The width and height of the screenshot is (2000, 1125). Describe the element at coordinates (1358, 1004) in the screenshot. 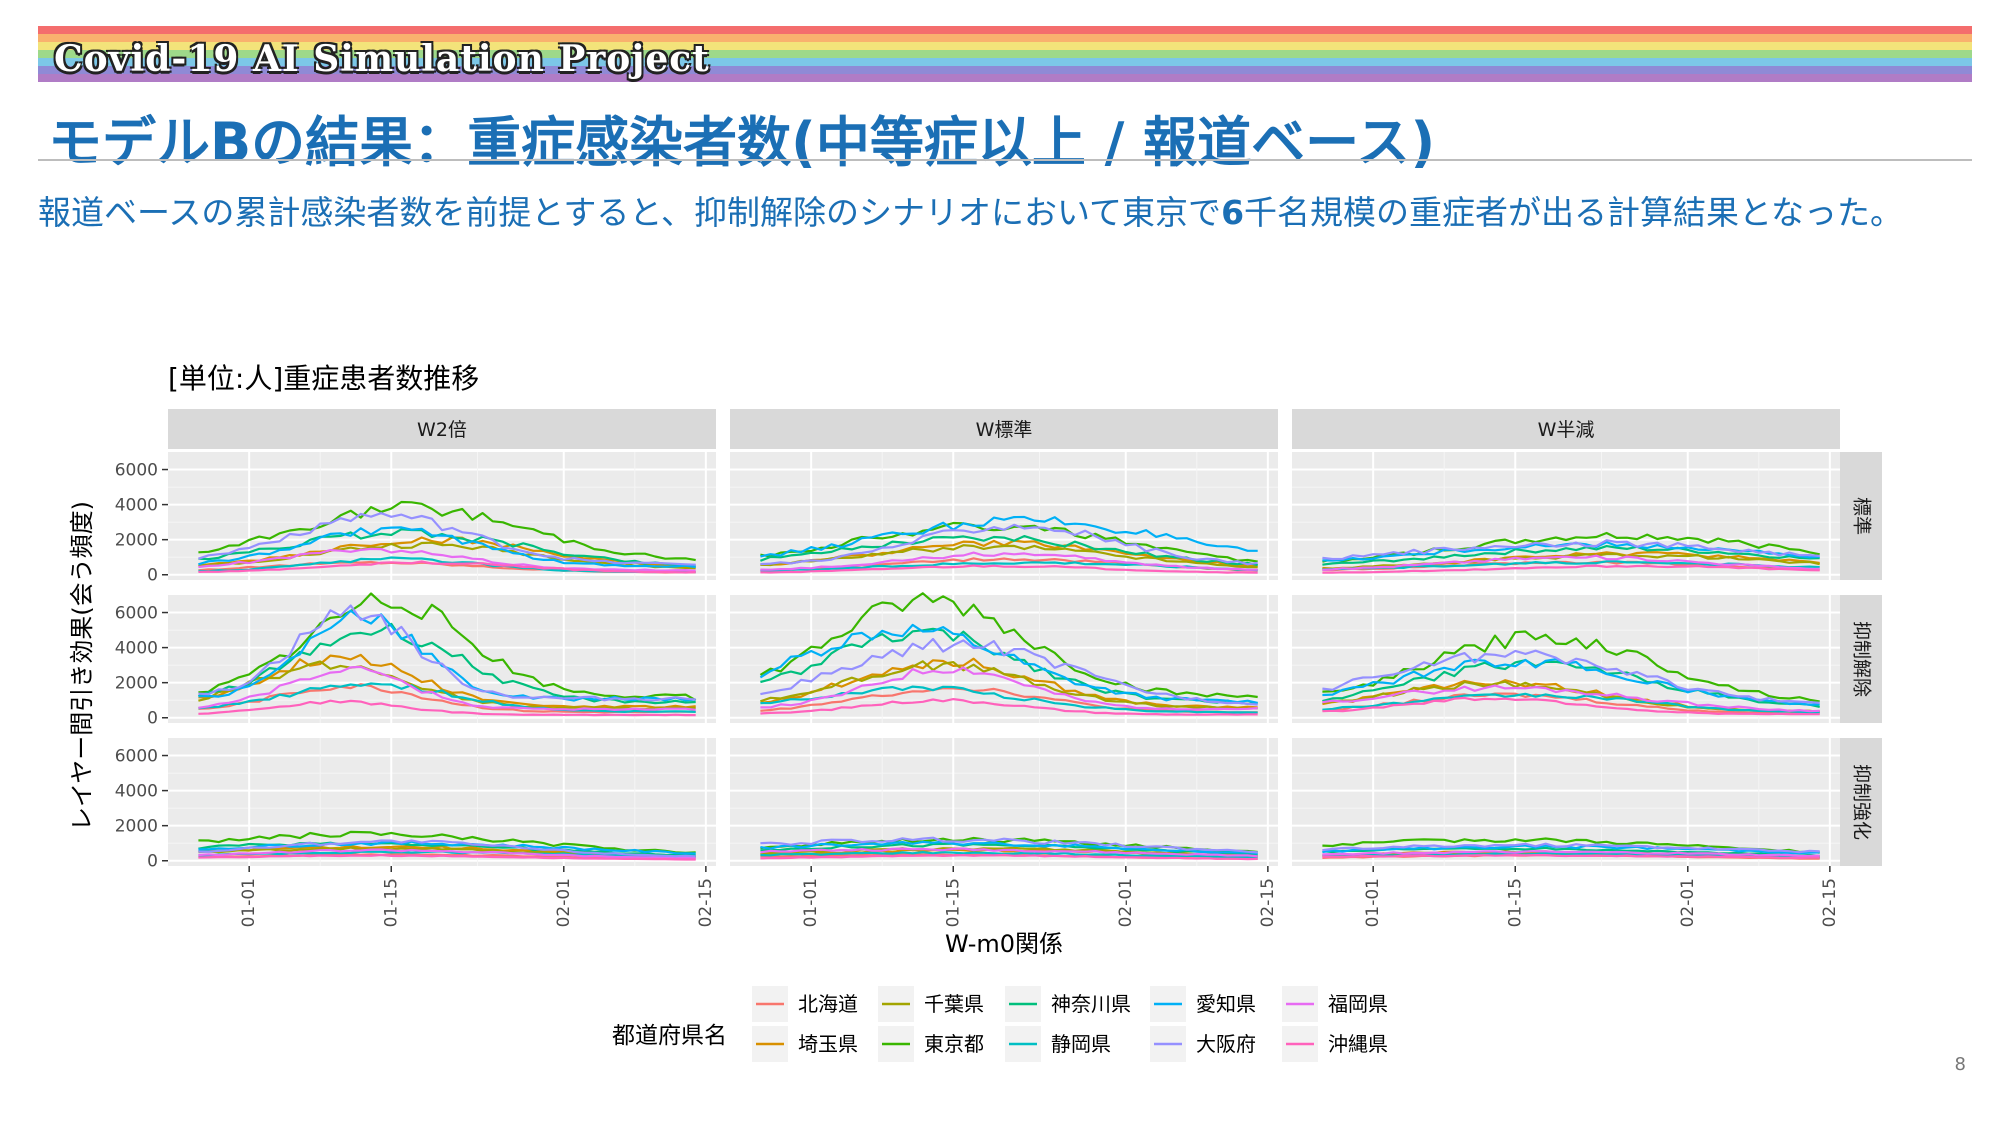

I see `legend-label: 福岡県` at that location.